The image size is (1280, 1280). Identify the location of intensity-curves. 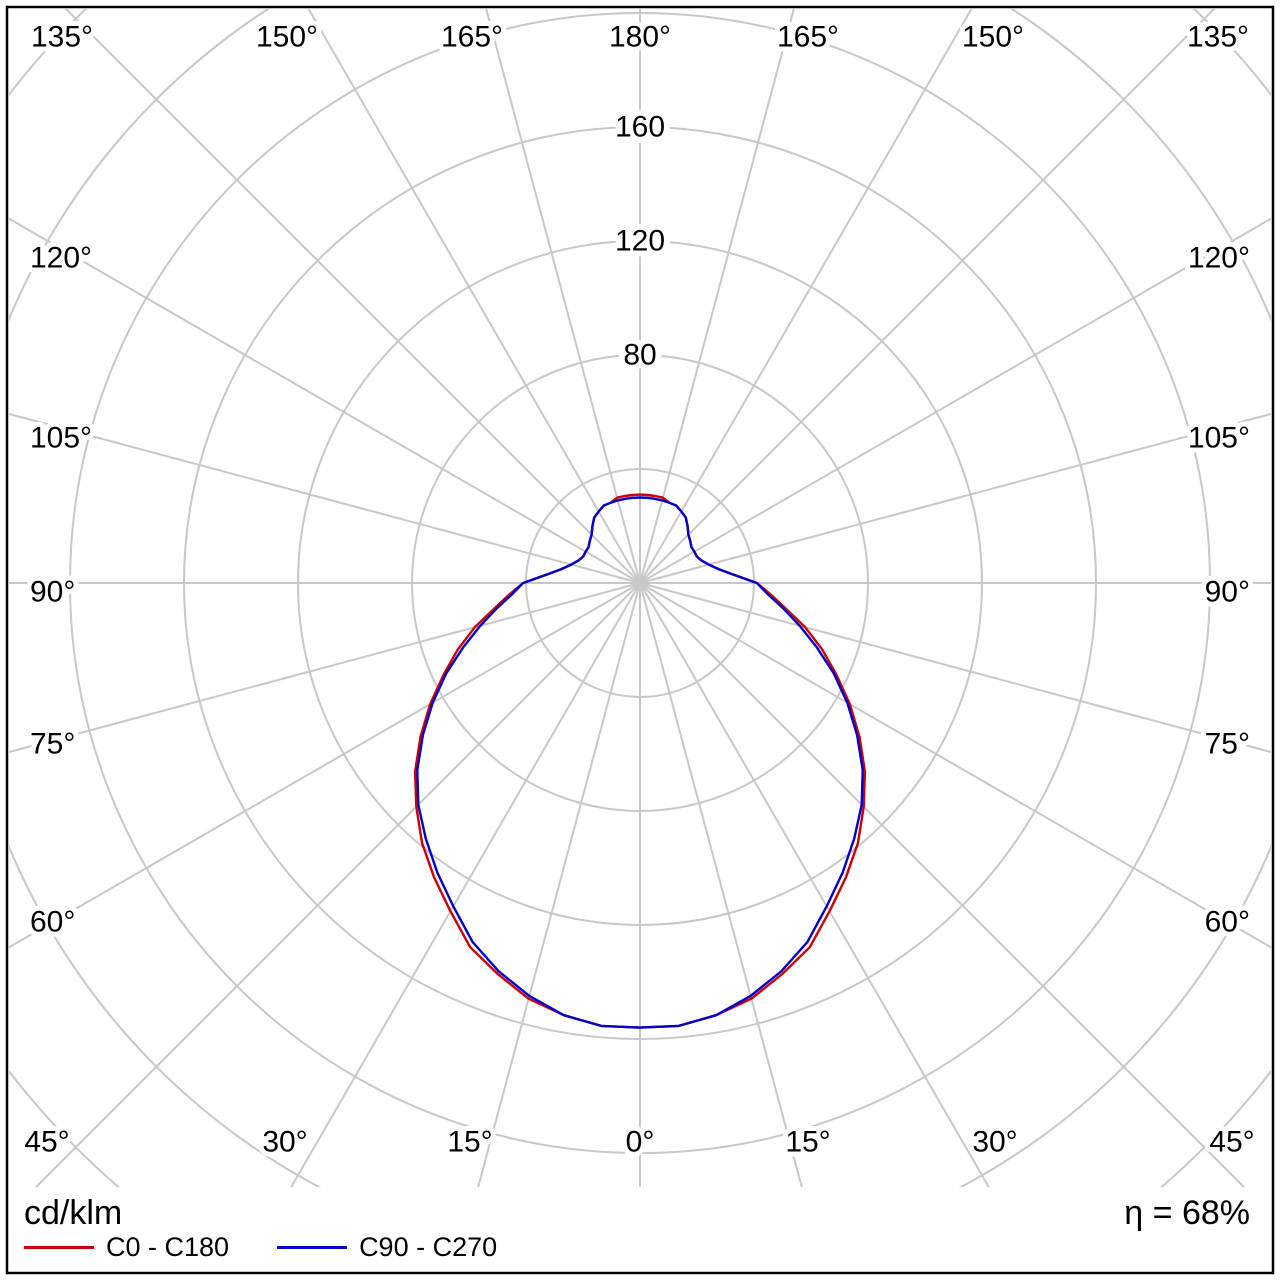
(640, 761).